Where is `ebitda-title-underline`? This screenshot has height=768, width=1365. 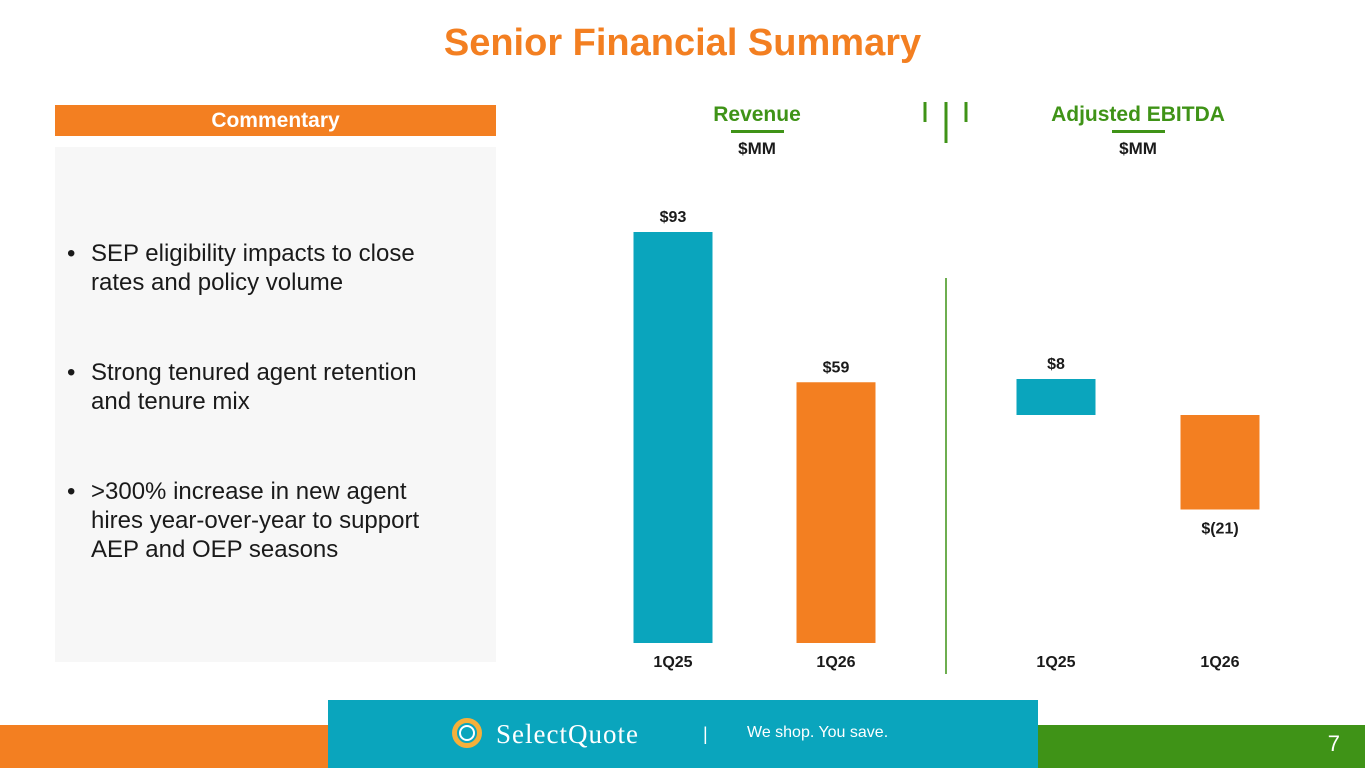
ebitda-title-underline is located at coordinates (1138, 131).